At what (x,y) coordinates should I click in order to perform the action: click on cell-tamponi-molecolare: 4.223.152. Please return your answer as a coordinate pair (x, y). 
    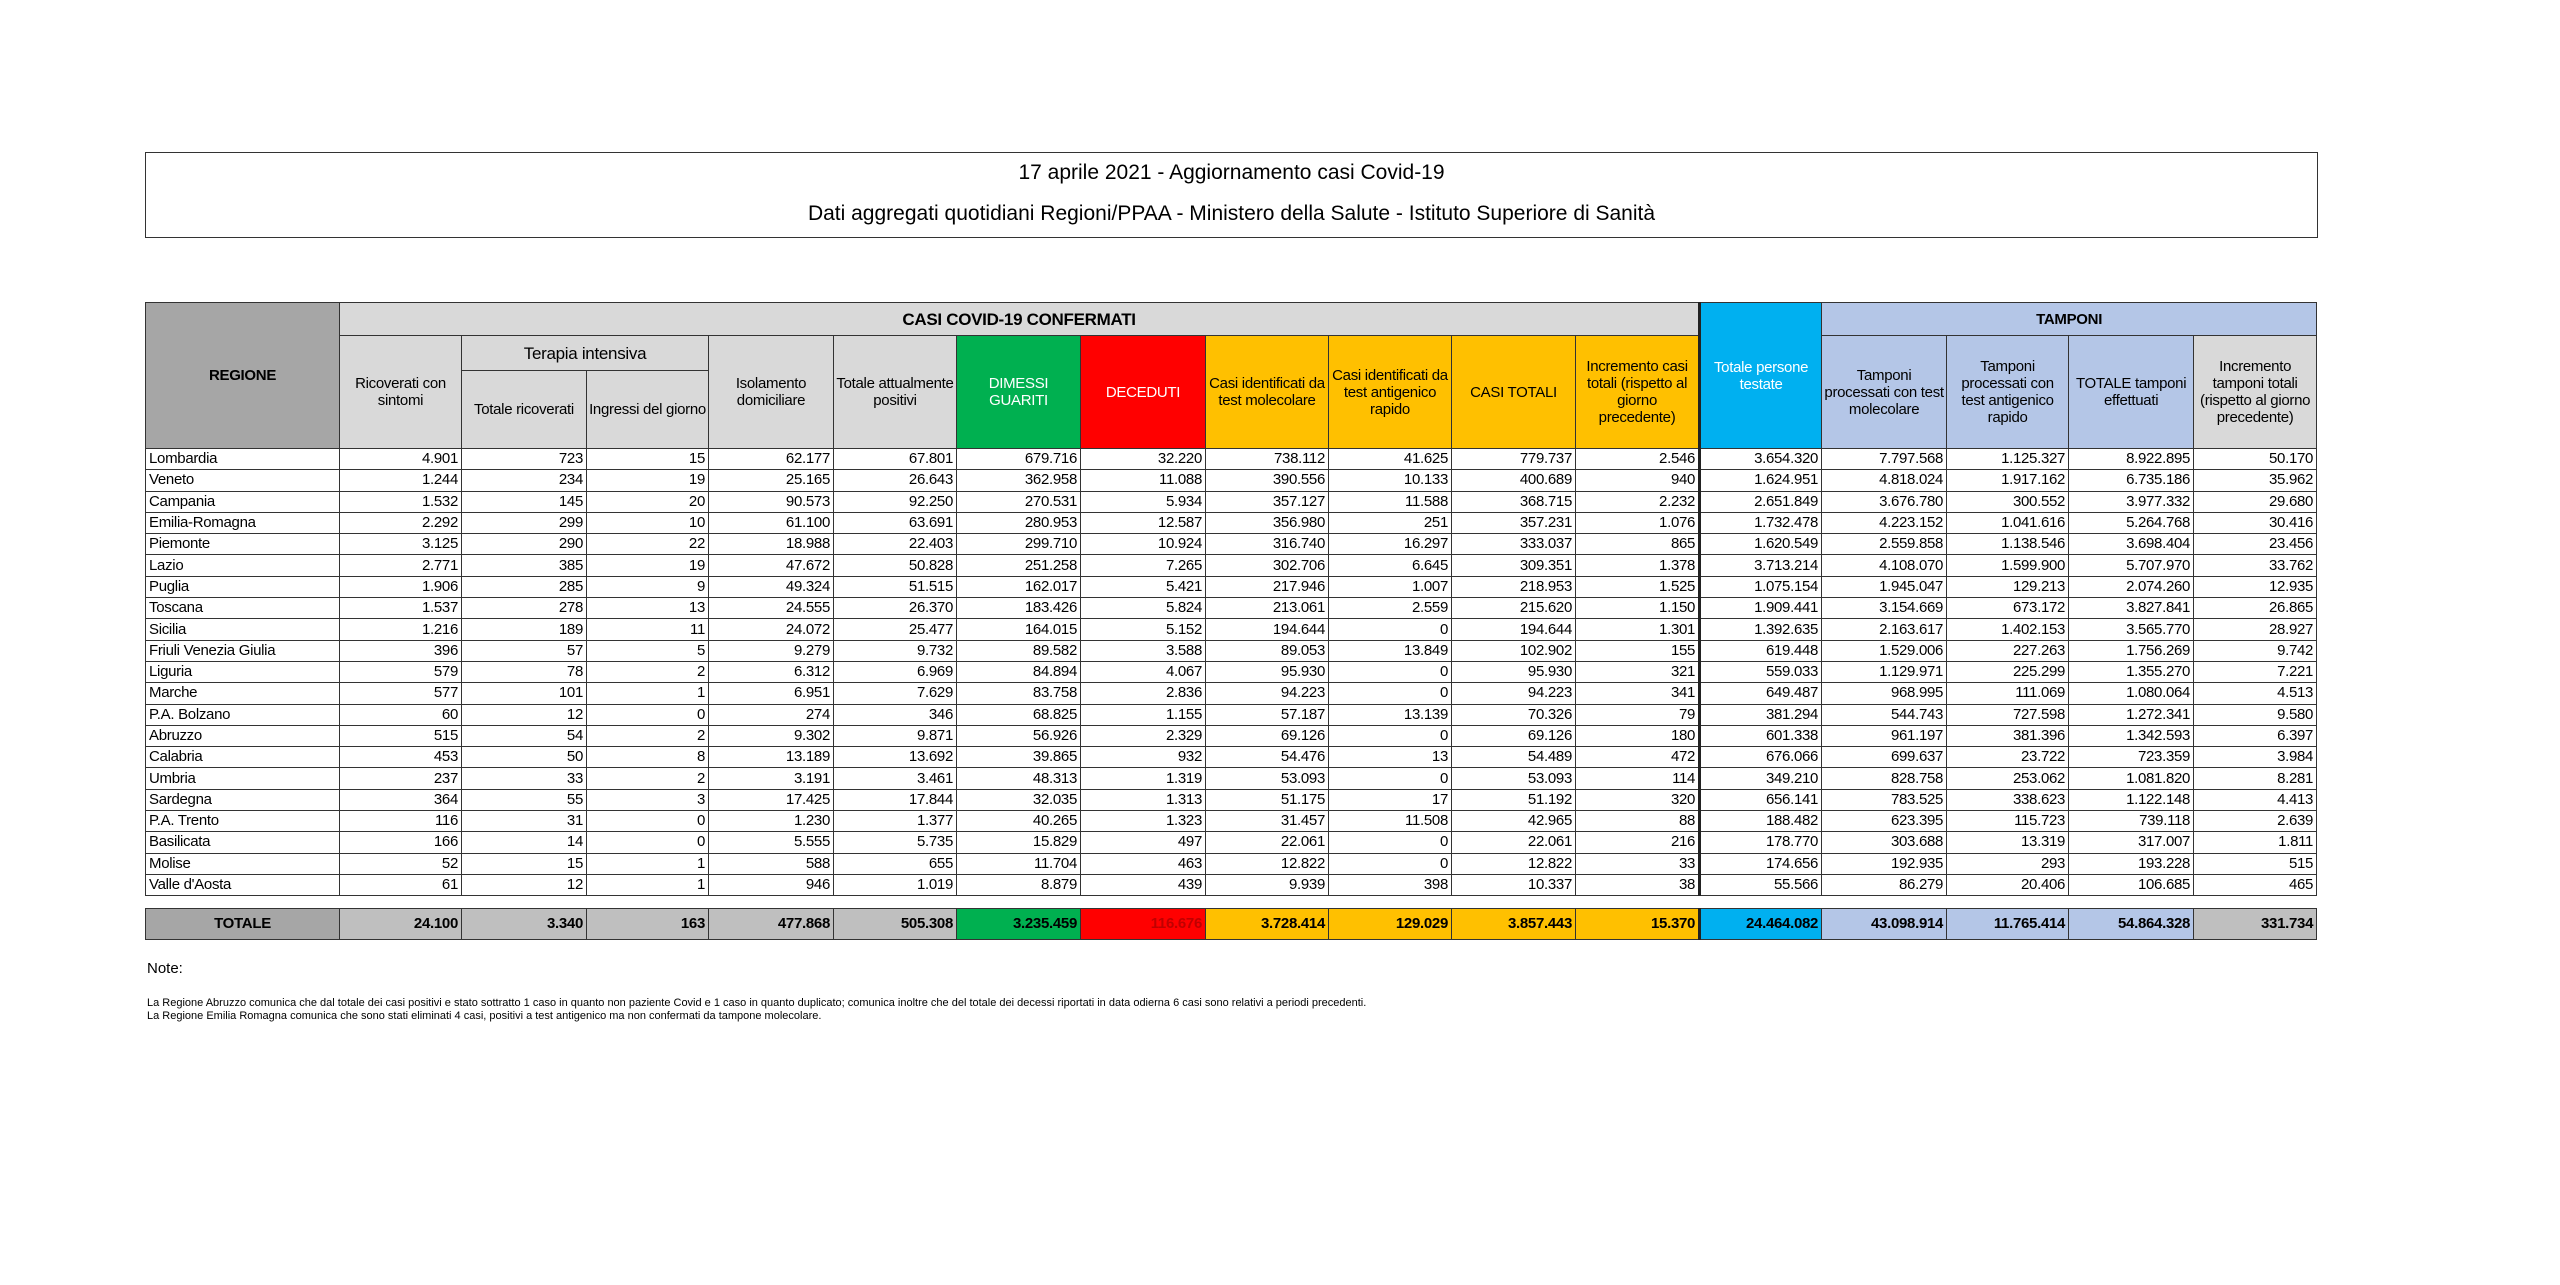
    Looking at the image, I should click on (1884, 523).